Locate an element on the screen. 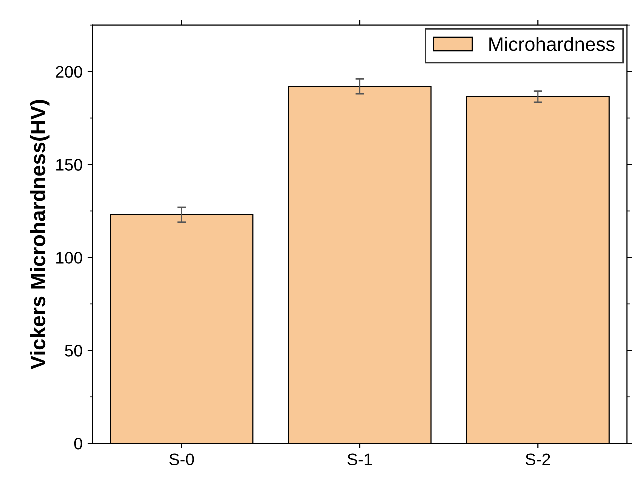 This screenshot has width=640, height=478. legend-label: Microhardness is located at coordinates (552, 44).